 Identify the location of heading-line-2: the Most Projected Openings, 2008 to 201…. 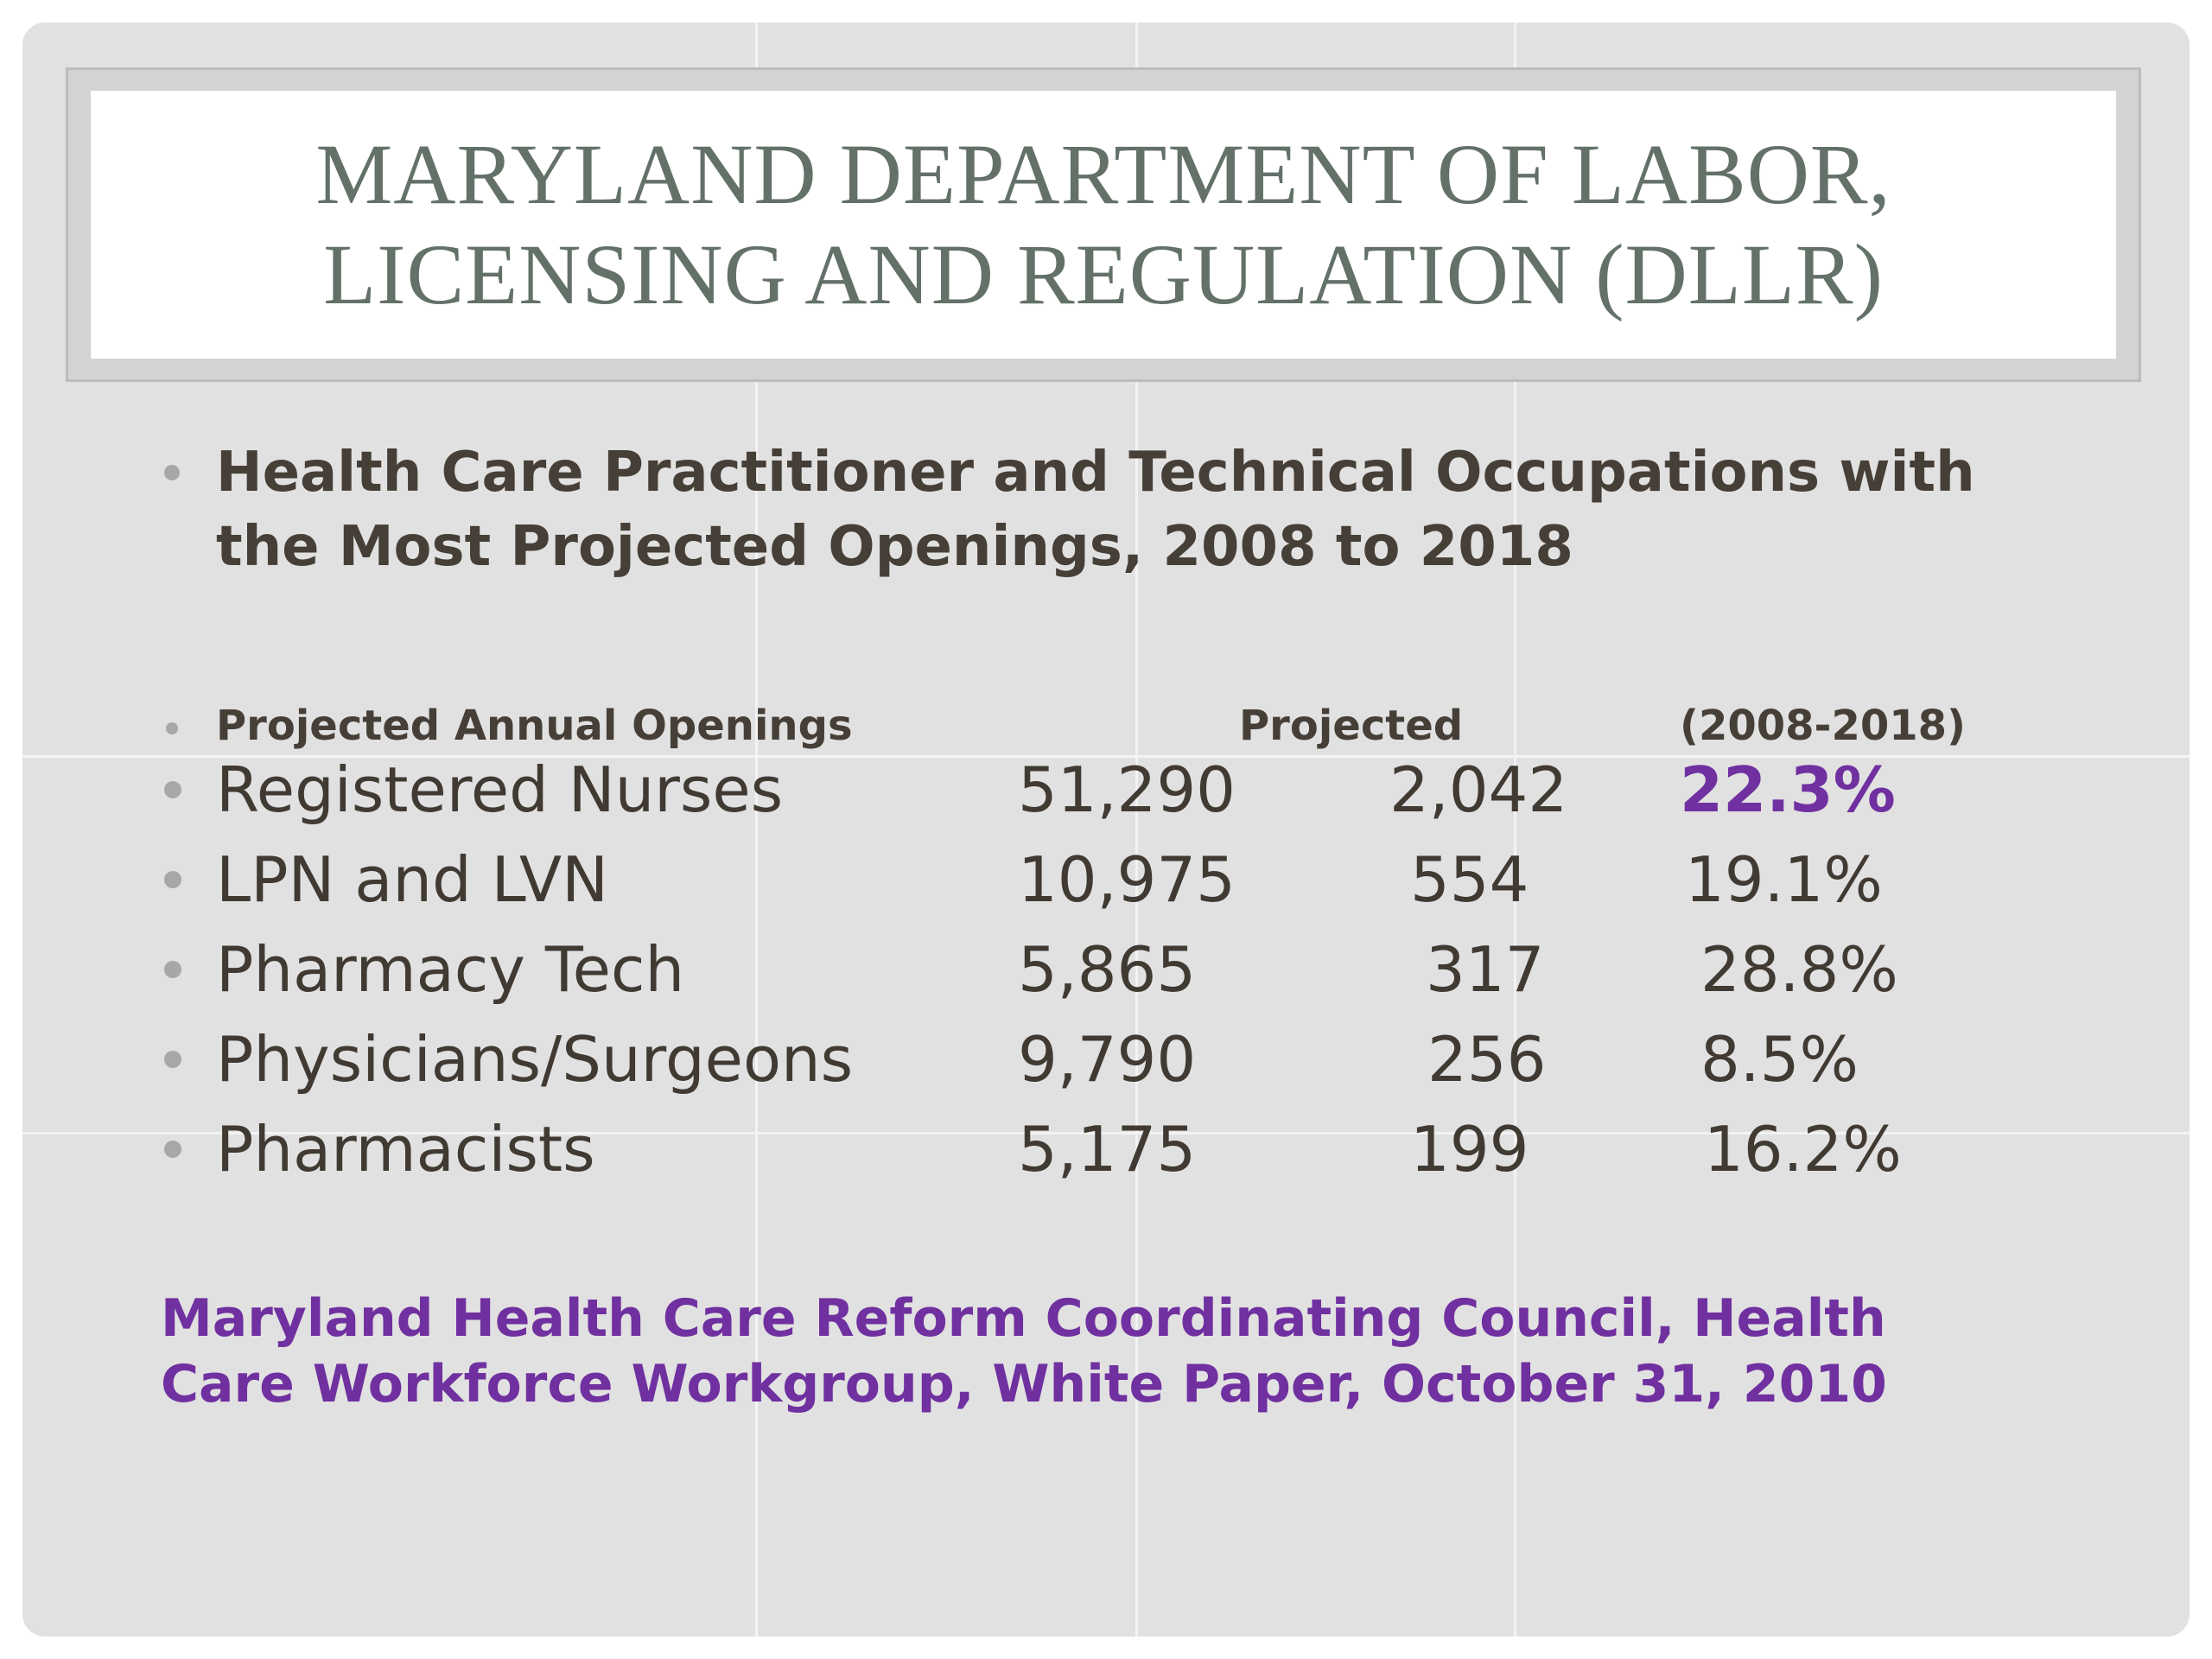
(894, 547).